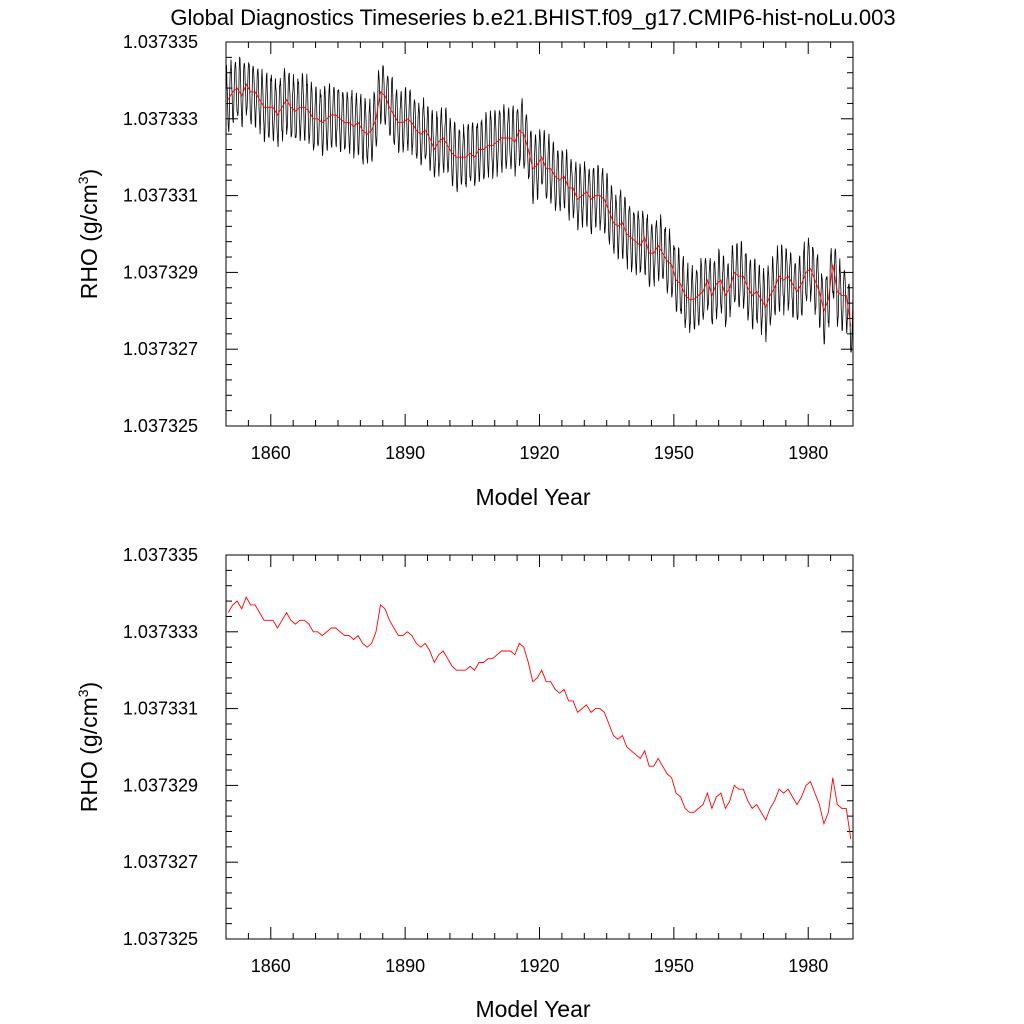  Describe the element at coordinates (88, 234) in the screenshot. I see `top-y-axis-label: RHO (g/cm3)` at that location.